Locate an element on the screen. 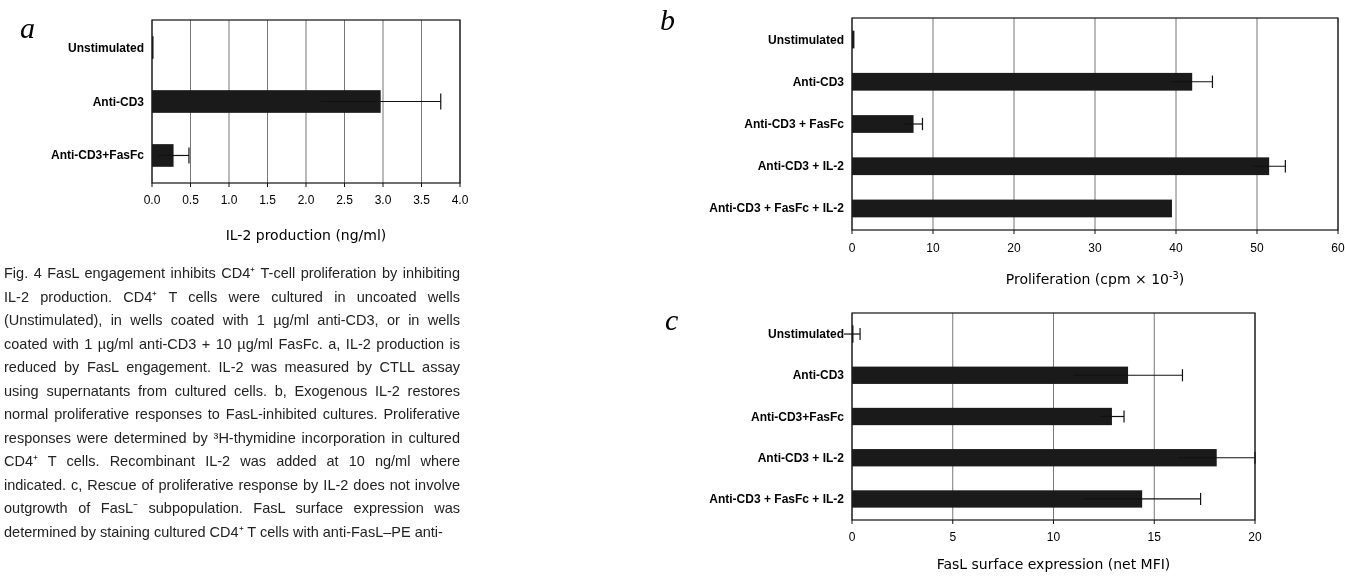 The image size is (1345, 578). x-tick-label: 15 is located at coordinates (1154, 537).